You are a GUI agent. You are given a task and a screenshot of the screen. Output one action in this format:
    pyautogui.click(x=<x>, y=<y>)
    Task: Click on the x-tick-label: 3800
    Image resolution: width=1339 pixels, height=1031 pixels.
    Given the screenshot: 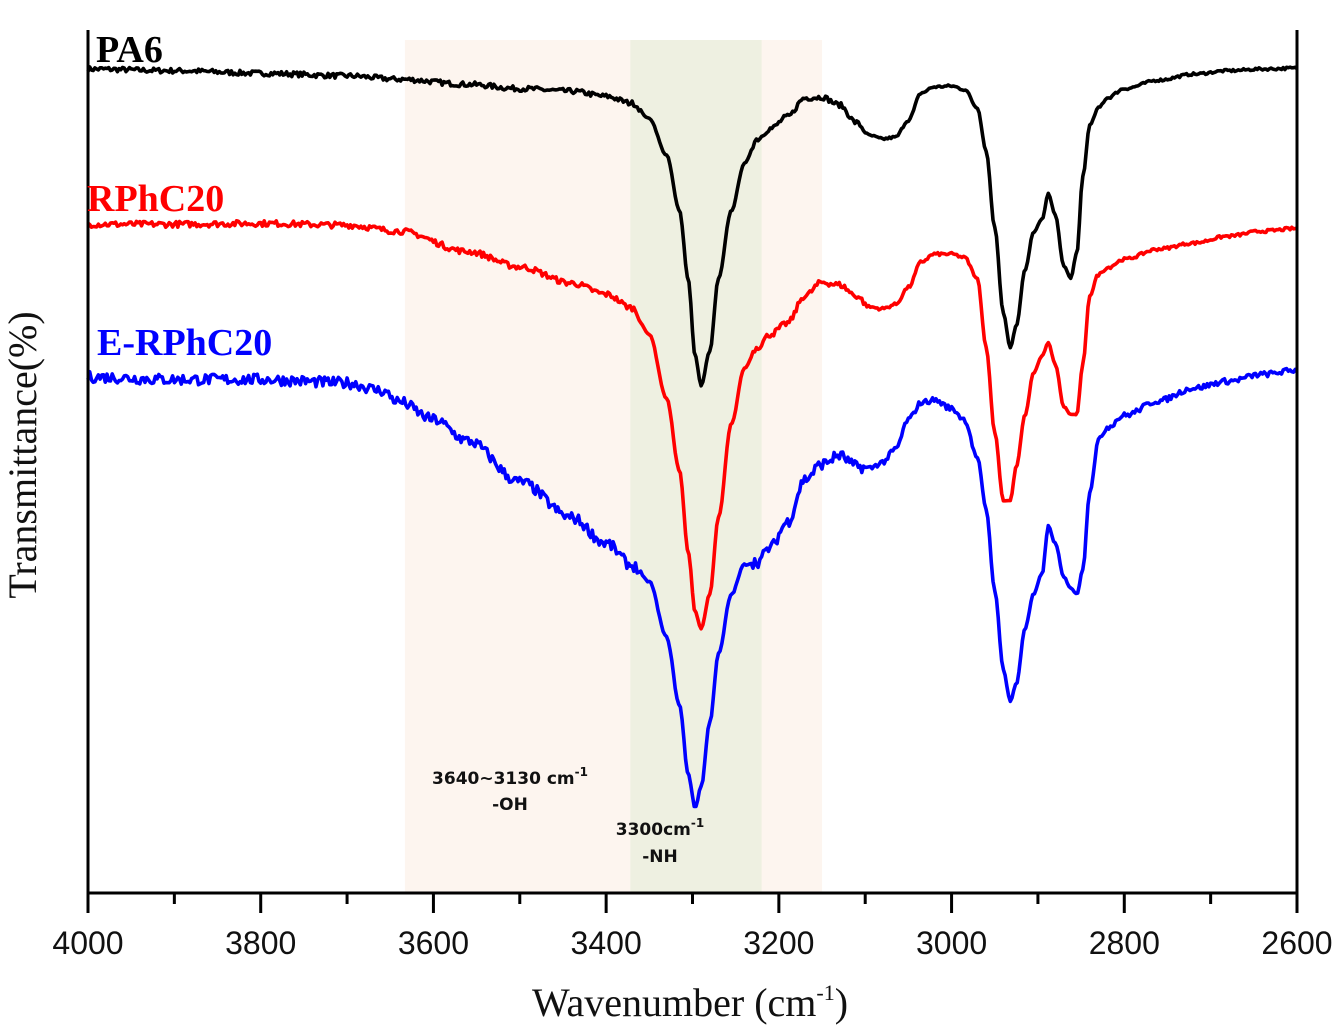 What is the action you would take?
    pyautogui.click(x=260, y=943)
    